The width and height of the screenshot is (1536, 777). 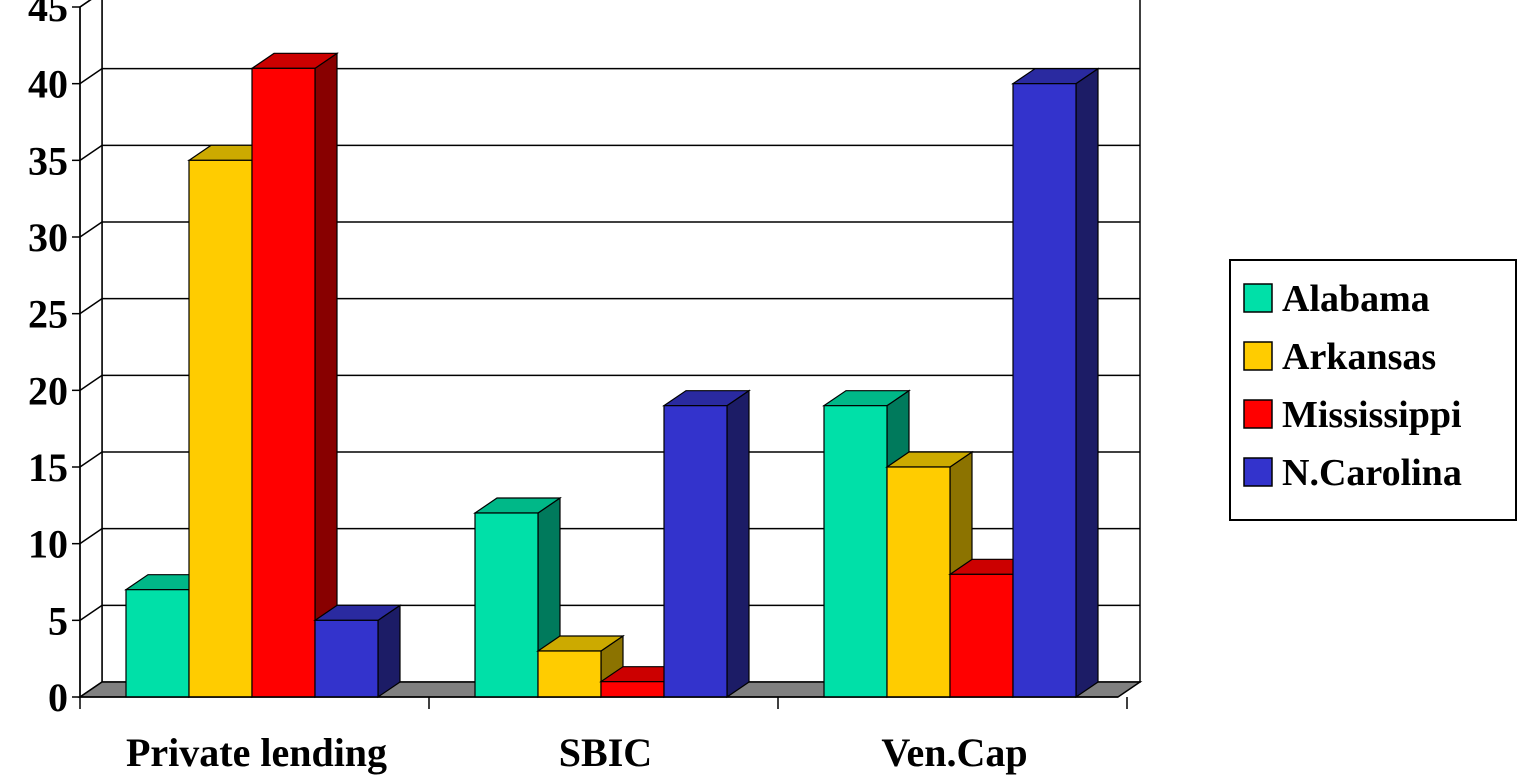 I want to click on x-axis-category-labels: Private lending SBIC Ven.Cap, so click(x=577, y=752).